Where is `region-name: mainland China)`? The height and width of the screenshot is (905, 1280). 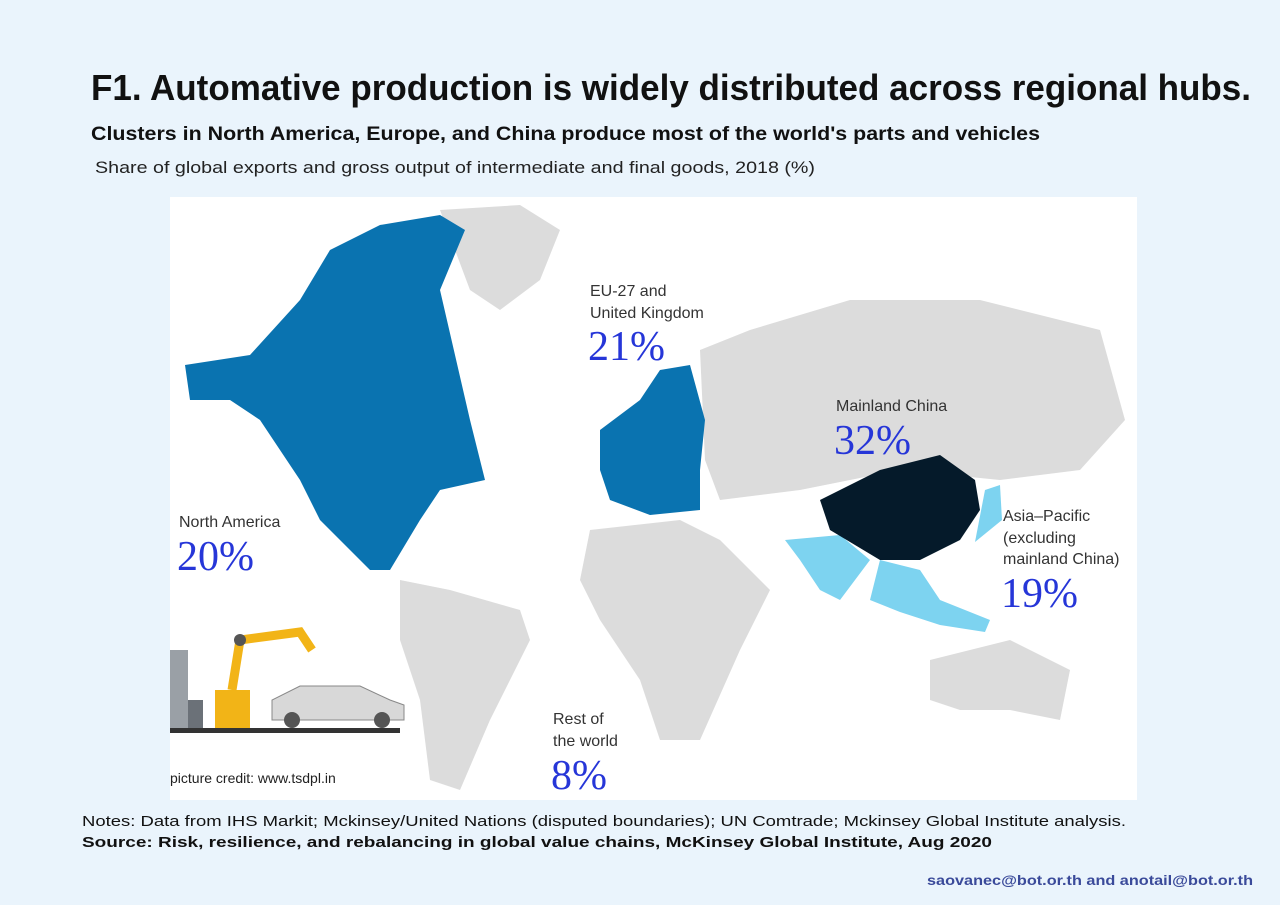
region-name: mainland China) is located at coordinates (1061, 559).